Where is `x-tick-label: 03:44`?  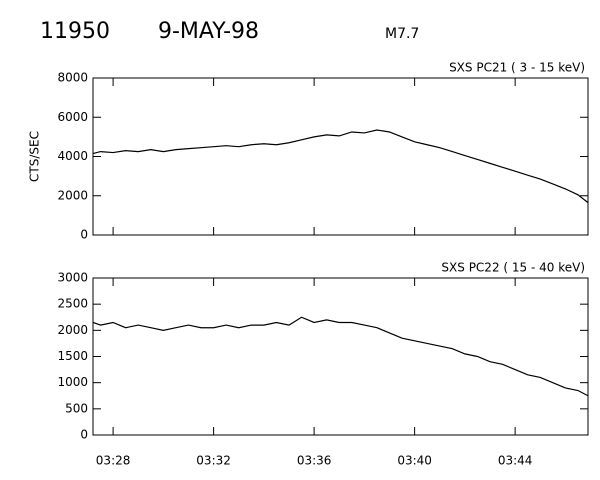 x-tick-label: 03:44 is located at coordinates (515, 461).